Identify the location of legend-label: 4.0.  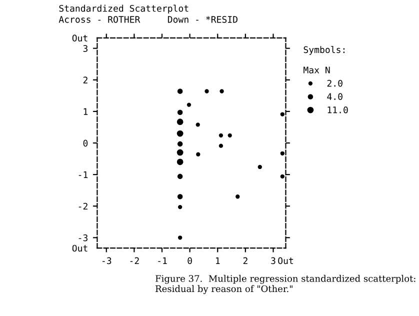
(334, 96).